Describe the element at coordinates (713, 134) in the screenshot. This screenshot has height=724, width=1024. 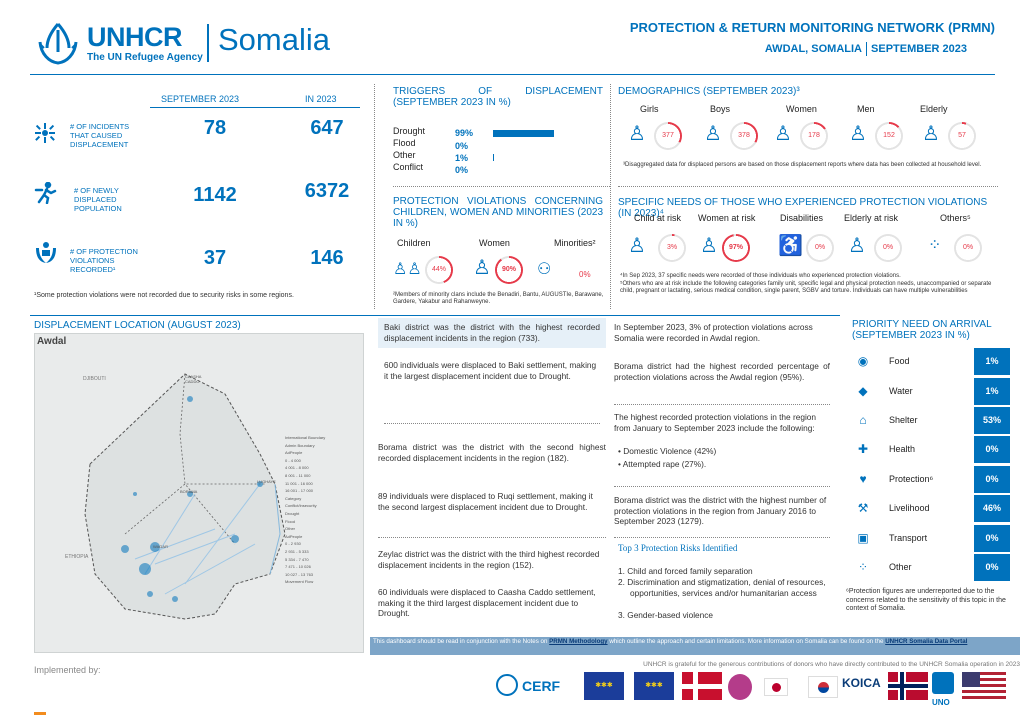
I see `boy-icon: ♙` at that location.